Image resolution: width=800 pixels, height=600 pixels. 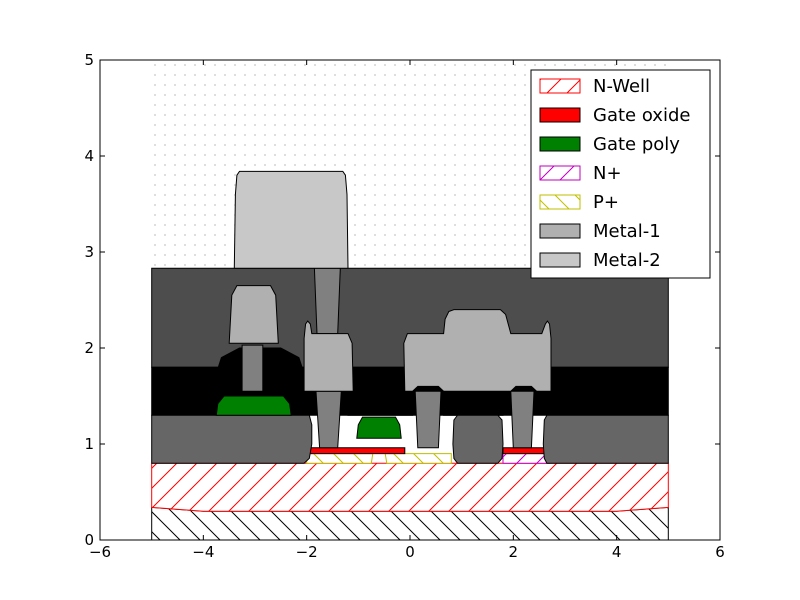 What do you see at coordinates (514, 552) in the screenshot?
I see `x-tick-label: 2` at bounding box center [514, 552].